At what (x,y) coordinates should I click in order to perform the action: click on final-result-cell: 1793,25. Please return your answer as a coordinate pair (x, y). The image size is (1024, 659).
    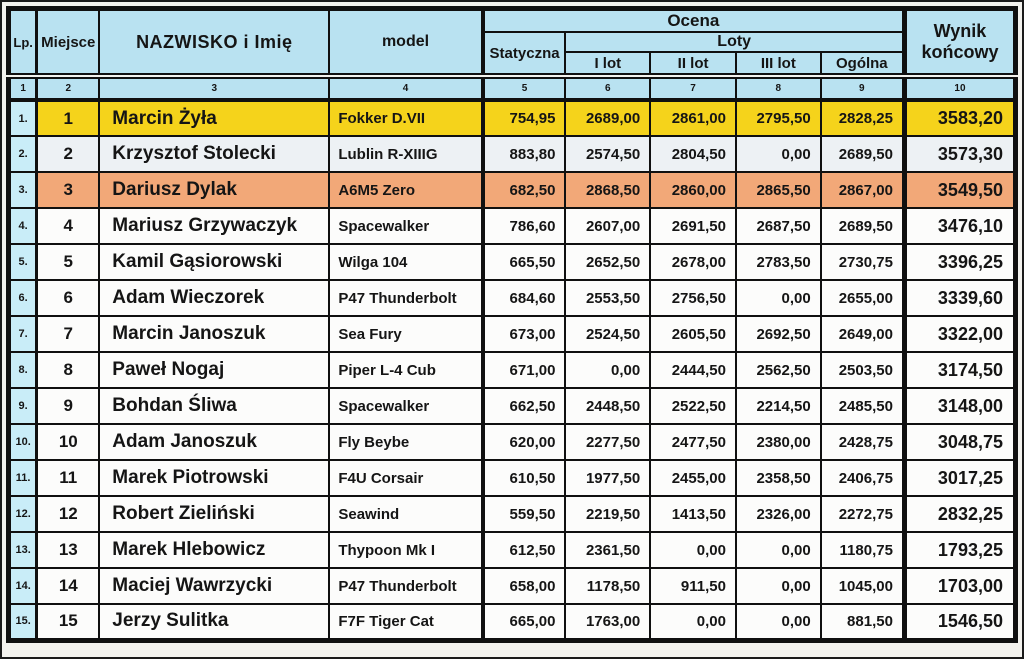
    Looking at the image, I should click on (959, 550).